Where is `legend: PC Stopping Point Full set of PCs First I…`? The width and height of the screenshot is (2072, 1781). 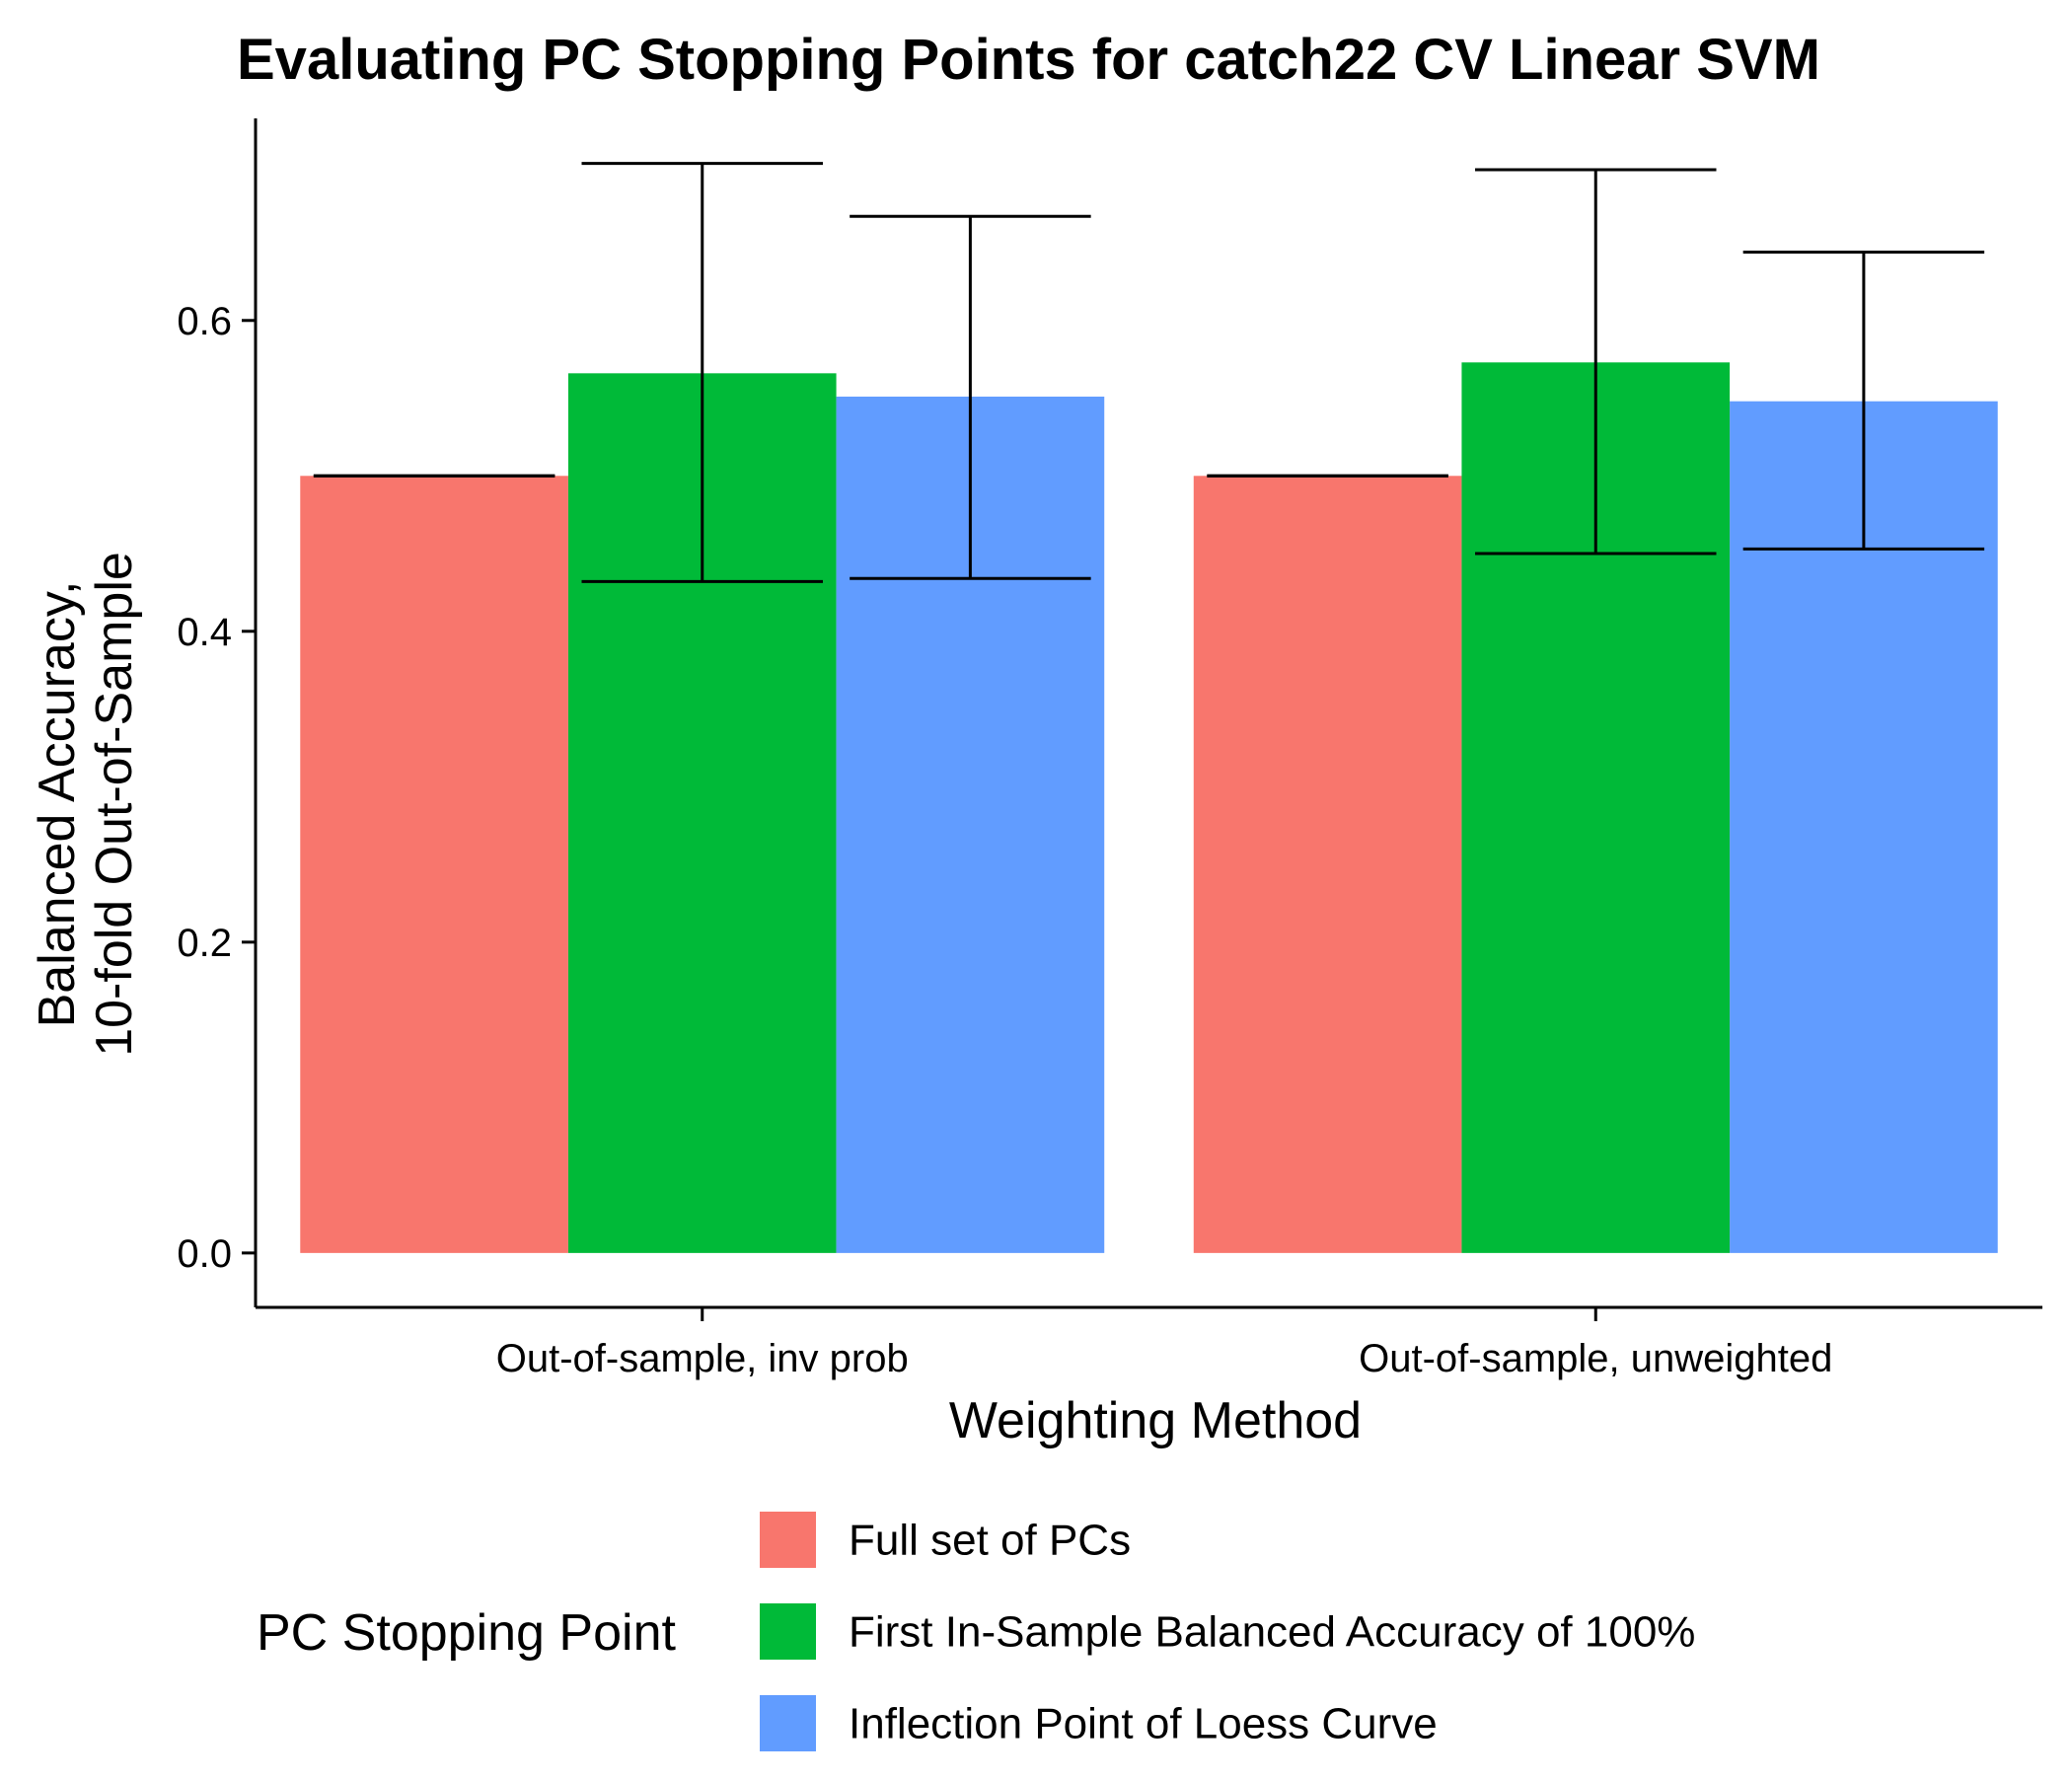 legend: PC Stopping Point Full set of PCs First I… is located at coordinates (976, 1631).